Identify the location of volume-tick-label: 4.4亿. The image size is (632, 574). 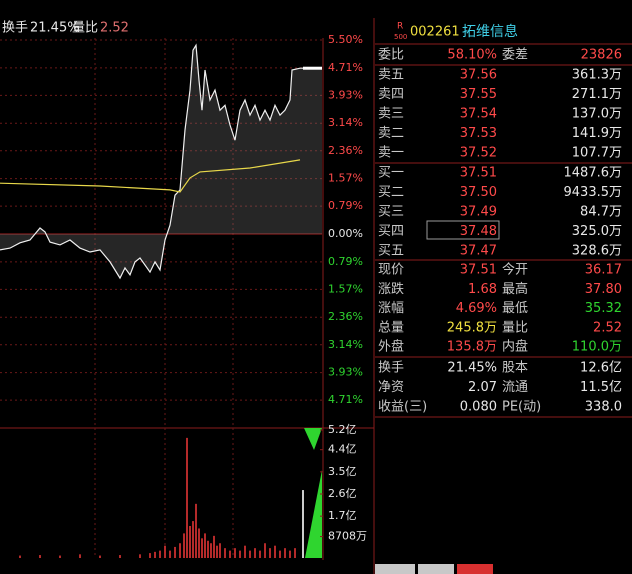
(342, 449).